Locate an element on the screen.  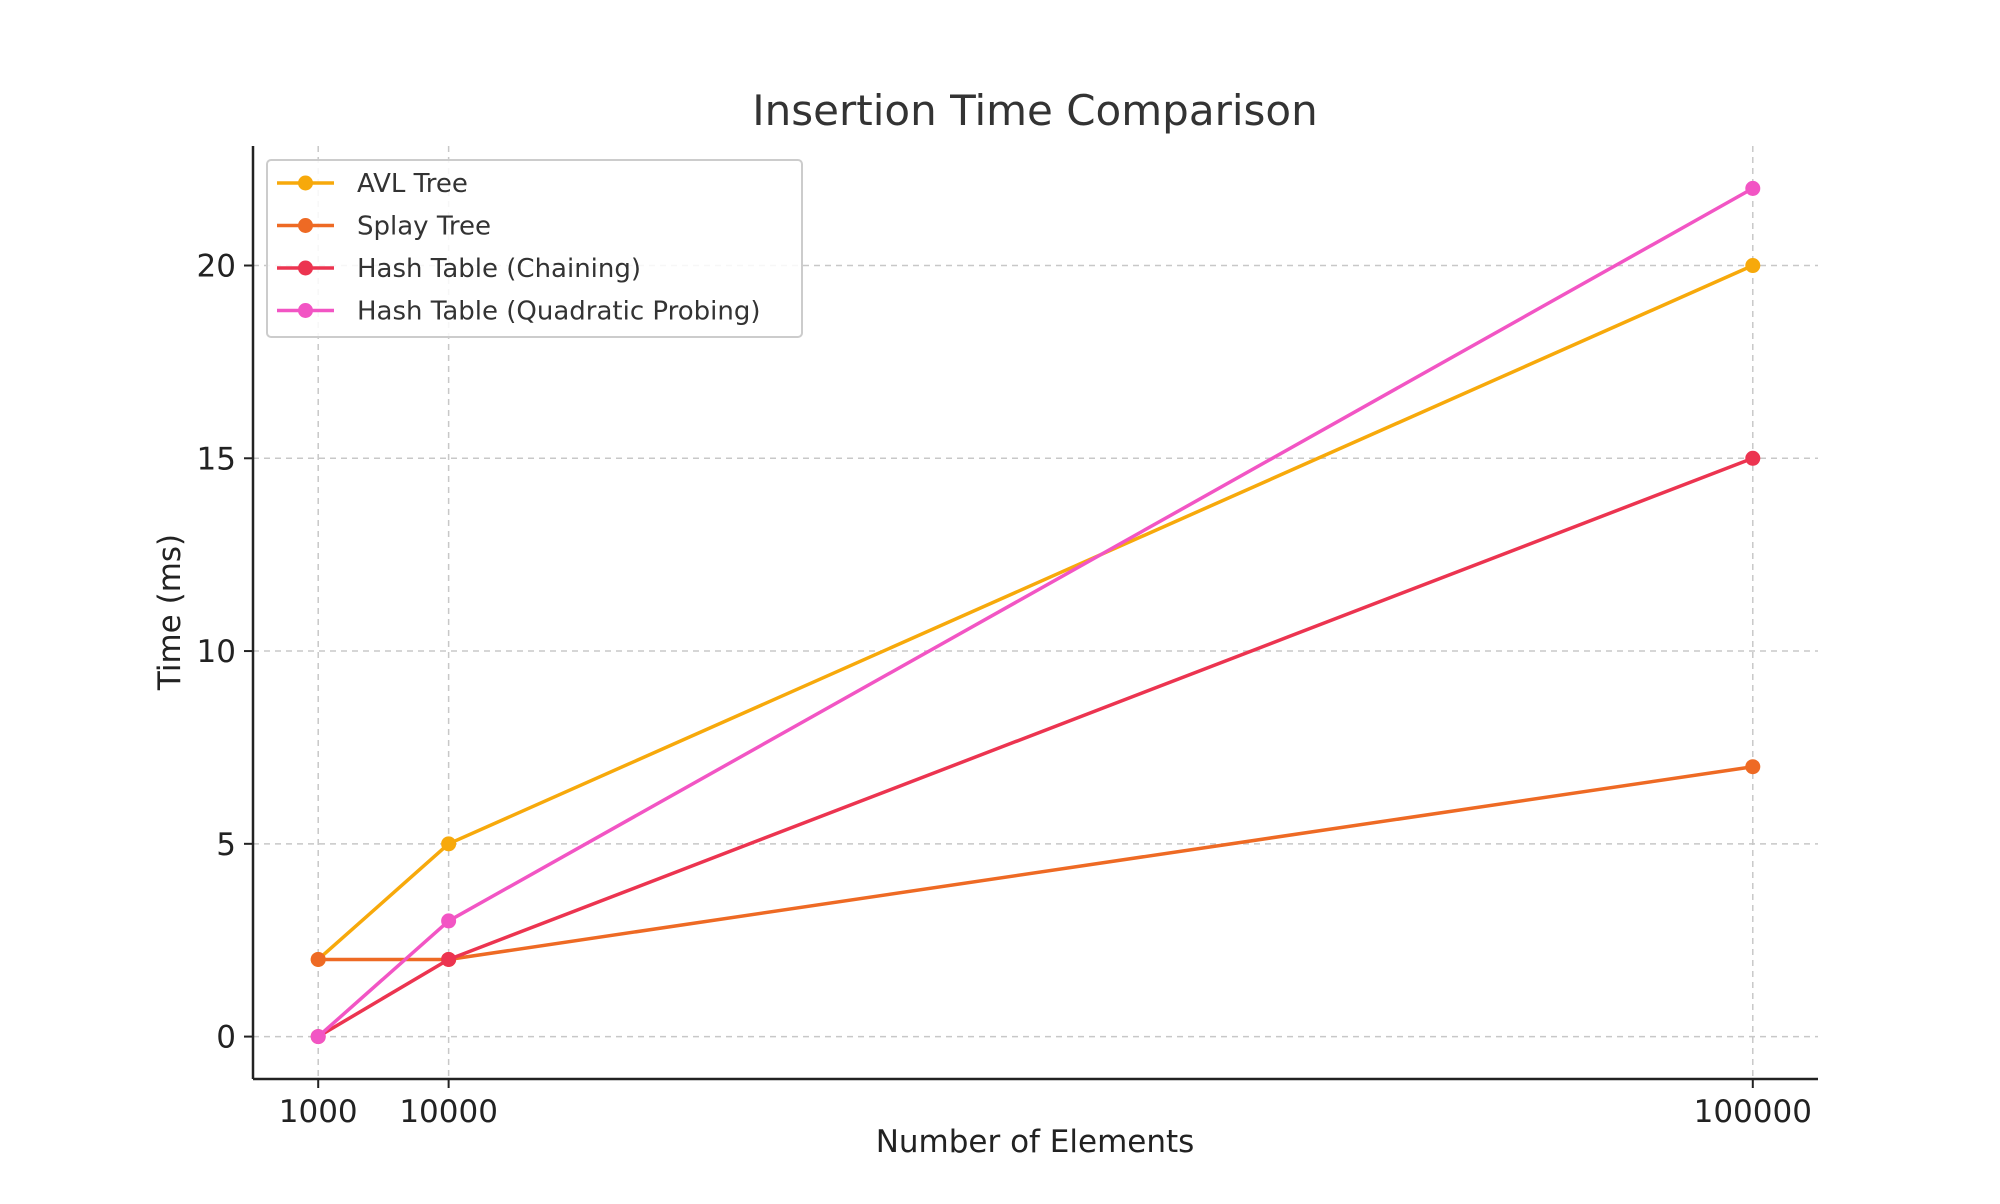
chart-title: Insertion Time Comparison is located at coordinates (1034, 110).